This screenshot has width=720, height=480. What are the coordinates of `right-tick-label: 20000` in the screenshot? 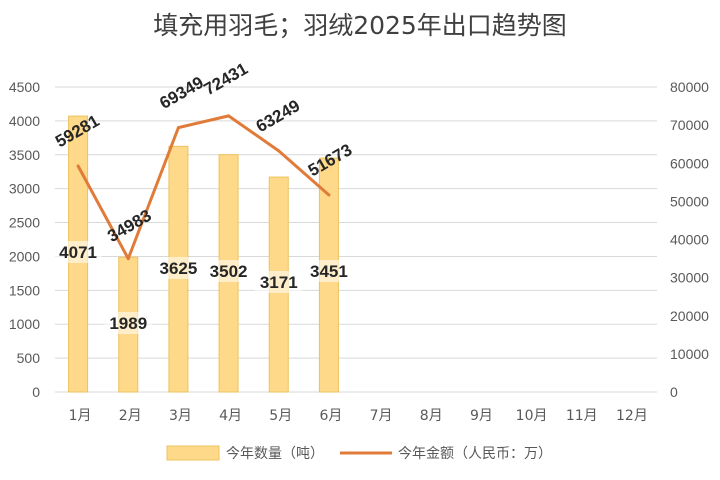 It's located at (689, 316).